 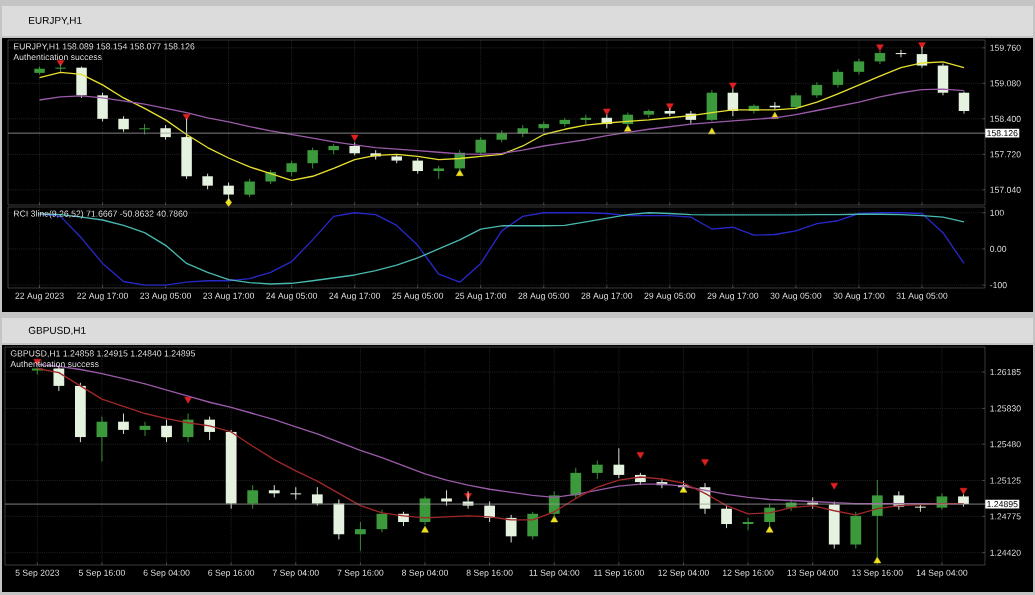 I want to click on chart-subtitle: EURJPY,H1 158.089 158.154 158.077 158.126, so click(x=104, y=47).